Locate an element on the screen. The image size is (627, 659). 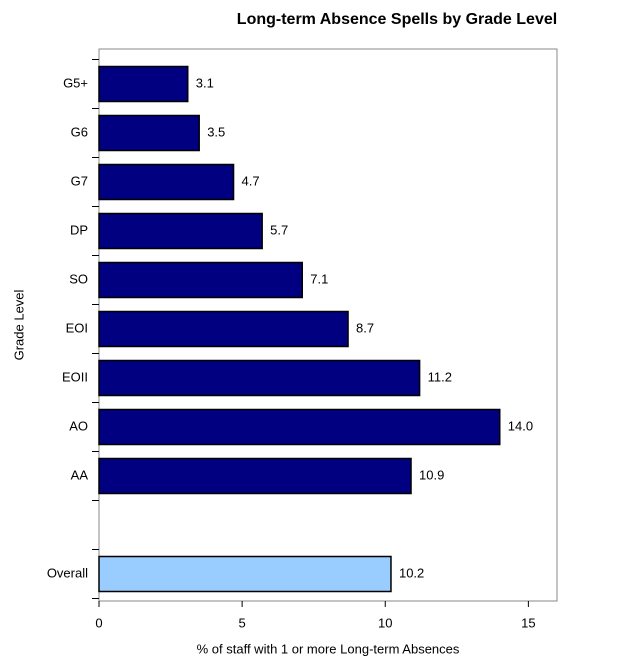
y-tick-label: Overall is located at coordinates (67, 572).